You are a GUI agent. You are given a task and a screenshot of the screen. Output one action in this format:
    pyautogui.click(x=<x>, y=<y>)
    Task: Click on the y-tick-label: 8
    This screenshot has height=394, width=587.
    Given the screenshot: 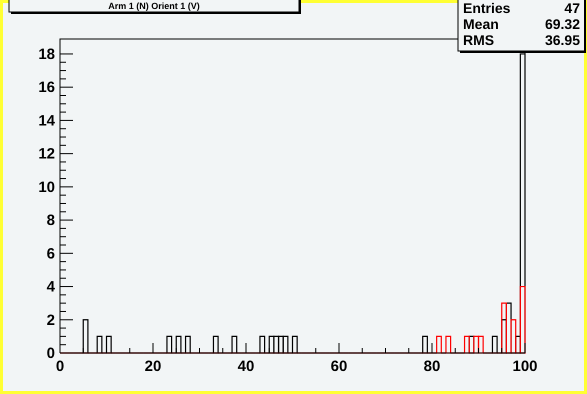 What is the action you would take?
    pyautogui.click(x=50, y=221)
    